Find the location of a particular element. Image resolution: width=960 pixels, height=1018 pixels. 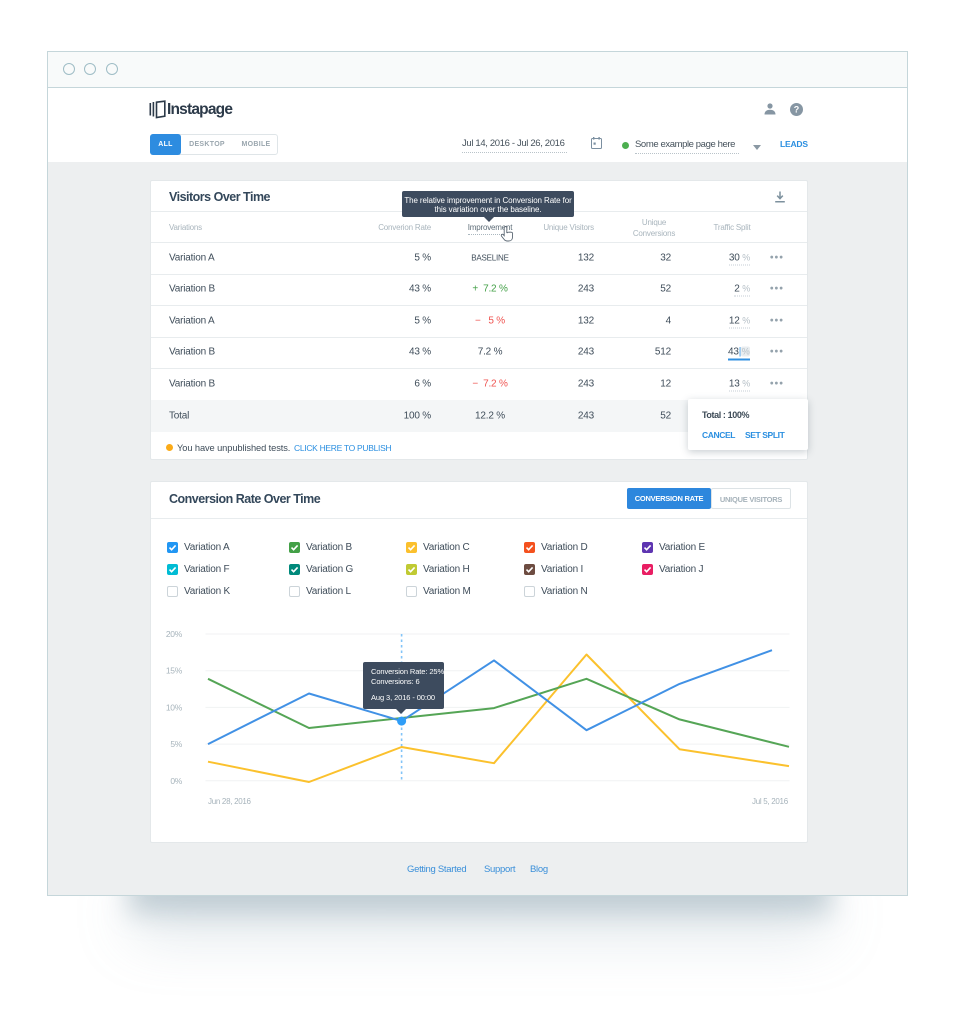

svg-text: 0% is located at coordinates (176, 781).